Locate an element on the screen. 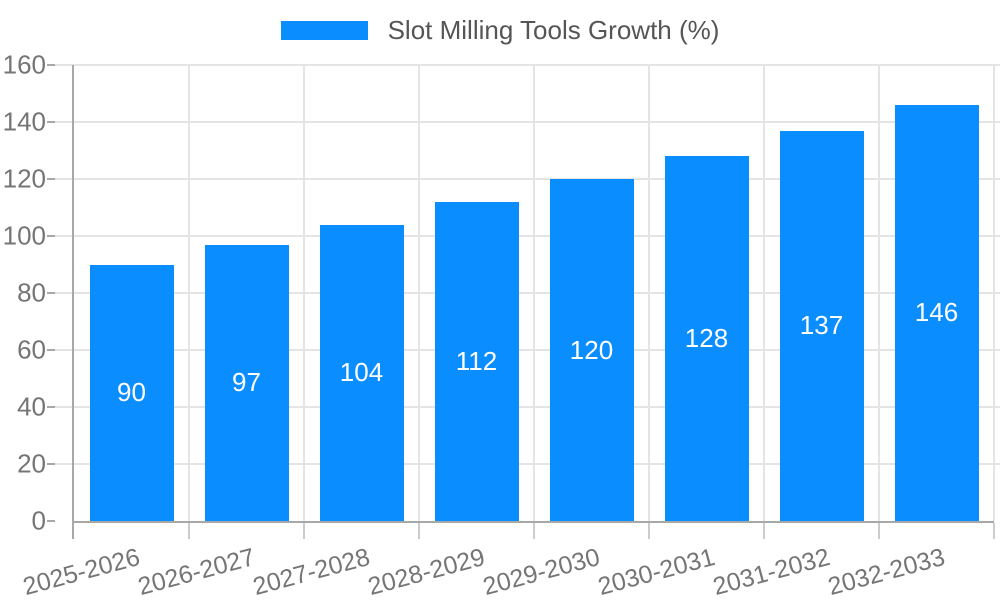 The image size is (1000, 600). y-tick-label: 100 is located at coordinates (24, 235).